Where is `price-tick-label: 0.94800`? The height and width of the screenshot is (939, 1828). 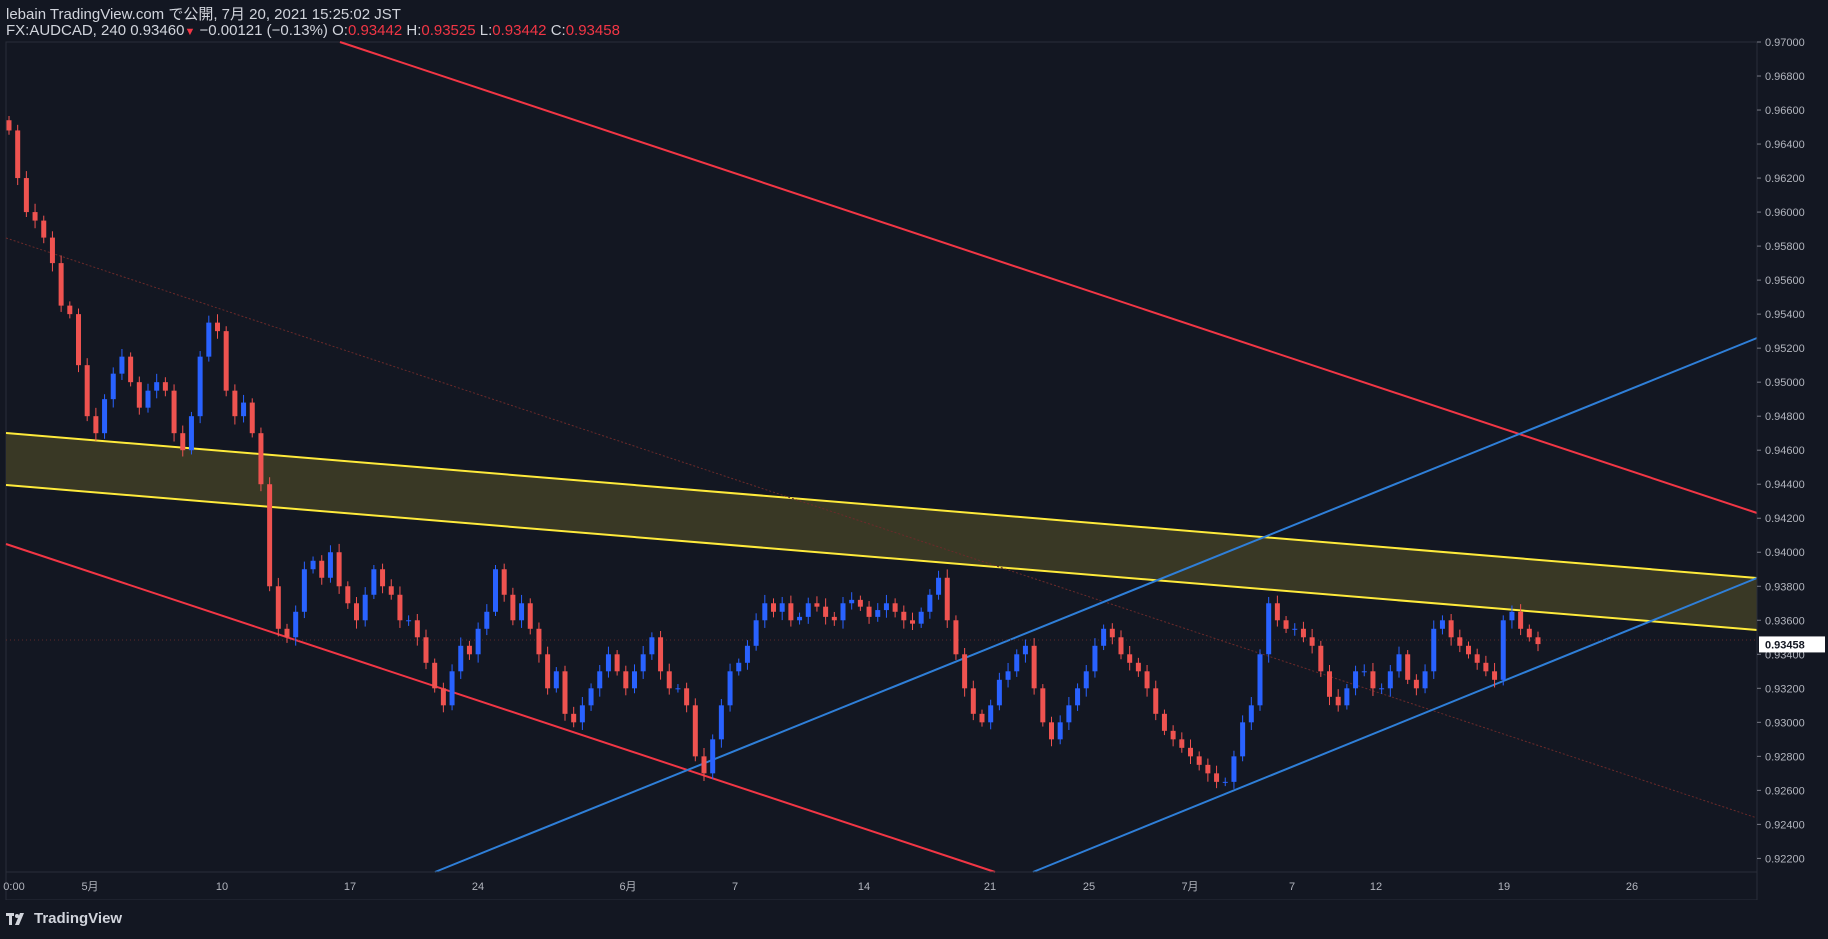
price-tick-label: 0.94800 is located at coordinates (1785, 417).